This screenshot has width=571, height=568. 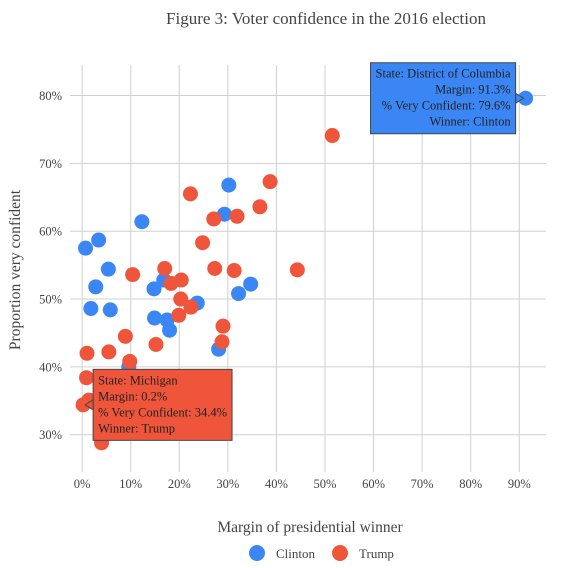 I want to click on x-axis-title: Margin of presidential winner, so click(x=310, y=527).